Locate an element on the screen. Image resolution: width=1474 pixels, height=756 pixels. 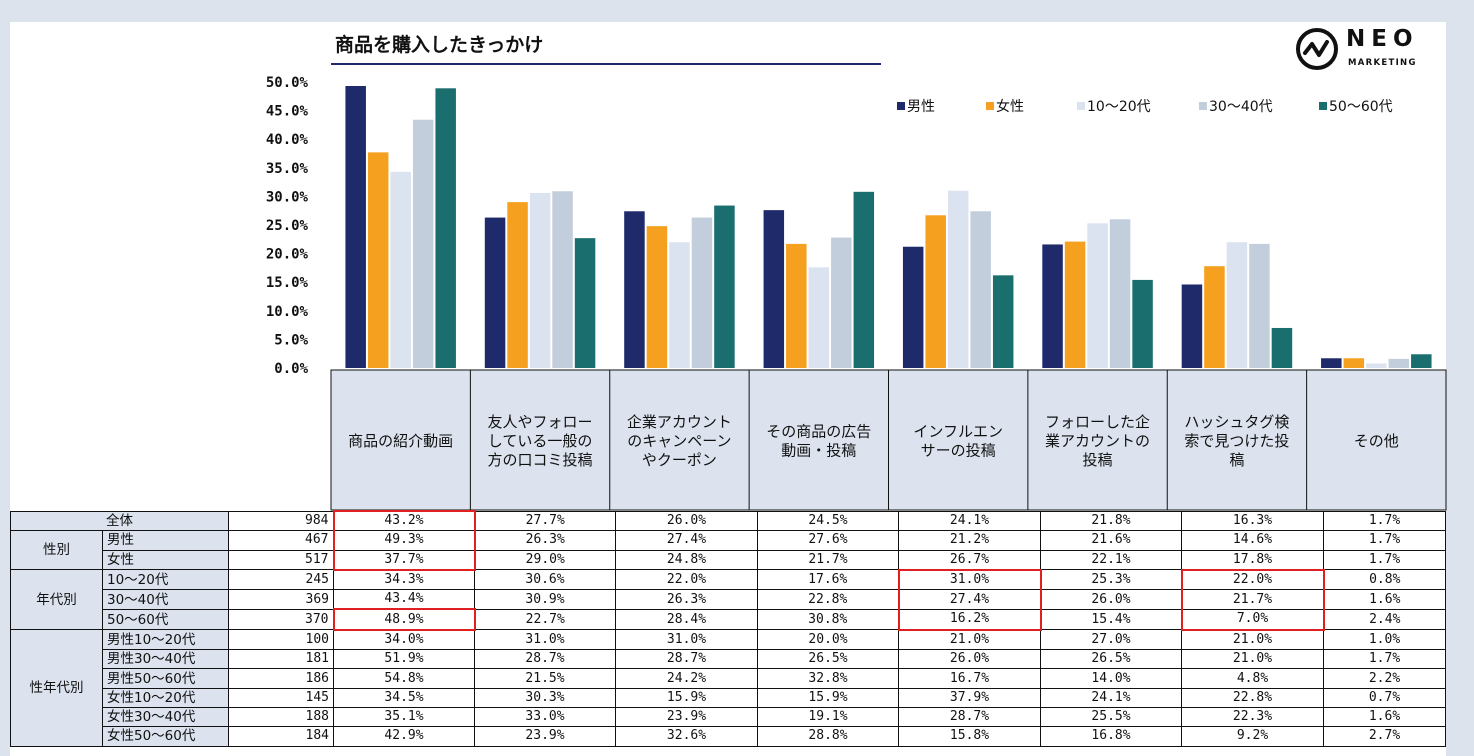
y-tick-label: 15.0% is located at coordinates (287, 283).